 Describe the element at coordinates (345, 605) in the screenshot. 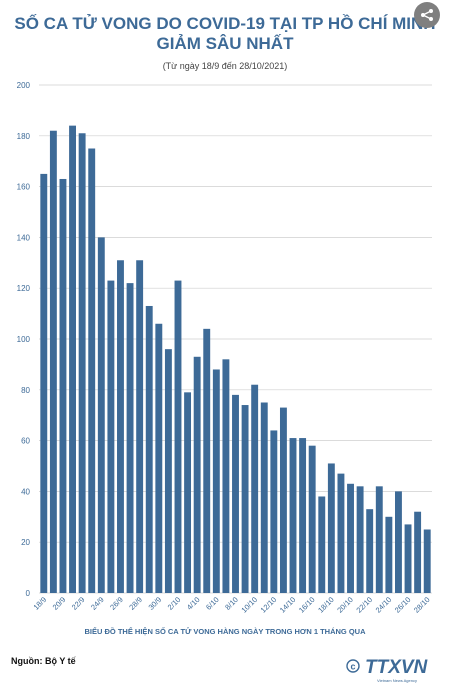

I see `x-tick-label: 20/10` at that location.